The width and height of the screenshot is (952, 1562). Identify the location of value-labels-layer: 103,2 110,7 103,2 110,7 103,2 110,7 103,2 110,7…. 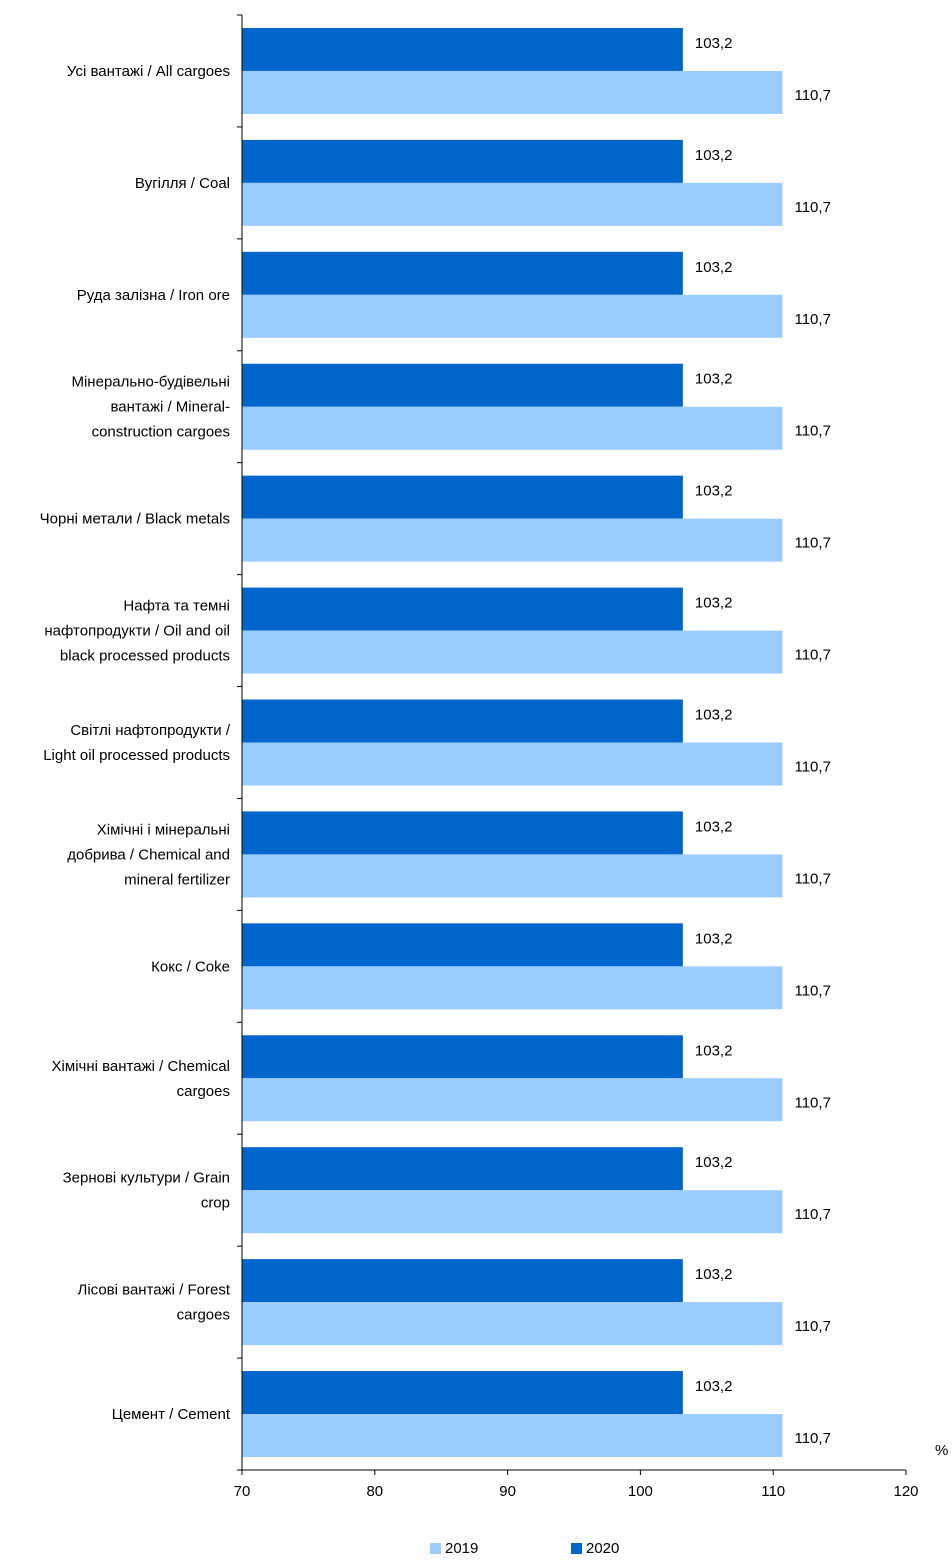
(763, 741).